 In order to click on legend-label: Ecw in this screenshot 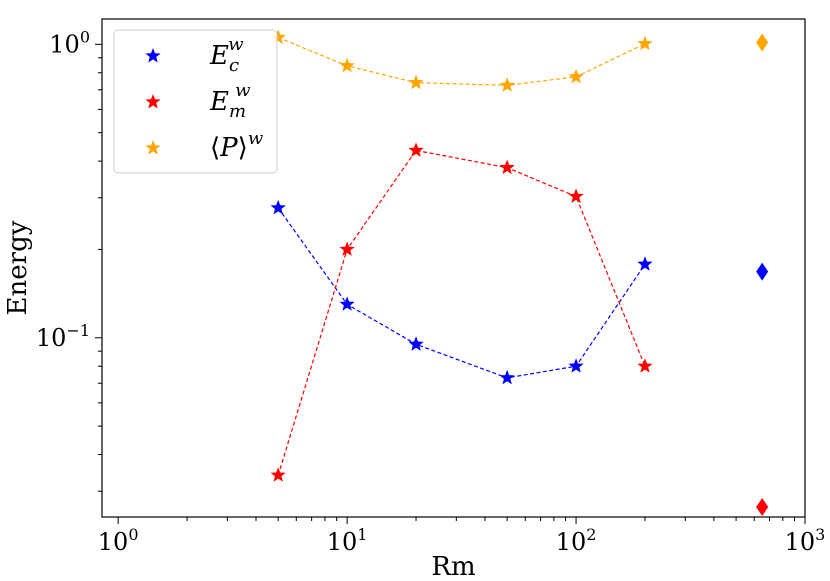, I will do `click(226, 55)`.